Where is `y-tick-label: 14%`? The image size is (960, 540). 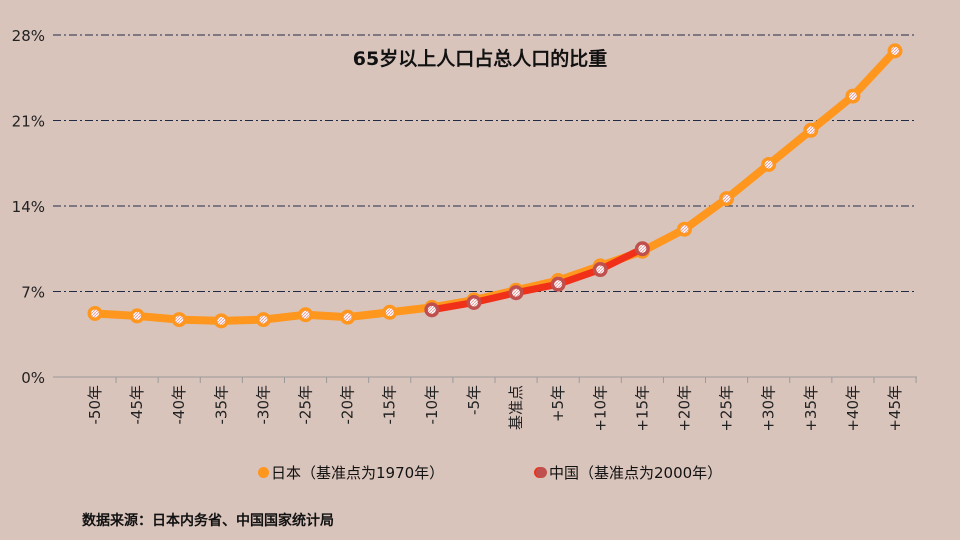
y-tick-label: 14% is located at coordinates (28, 207).